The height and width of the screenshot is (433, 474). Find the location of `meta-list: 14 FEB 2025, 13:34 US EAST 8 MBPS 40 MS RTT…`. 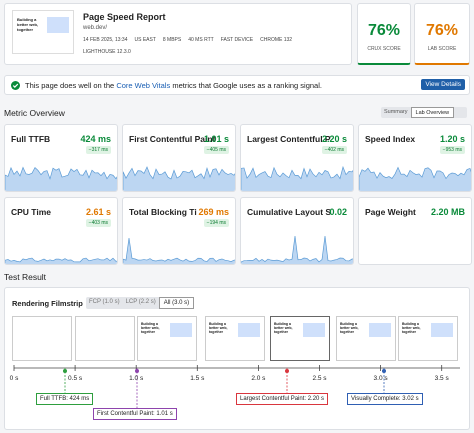

meta-list: 14 FEB 2025, 13:34 US EAST 8 MBPS 40 MS RTT… is located at coordinates (218, 46).